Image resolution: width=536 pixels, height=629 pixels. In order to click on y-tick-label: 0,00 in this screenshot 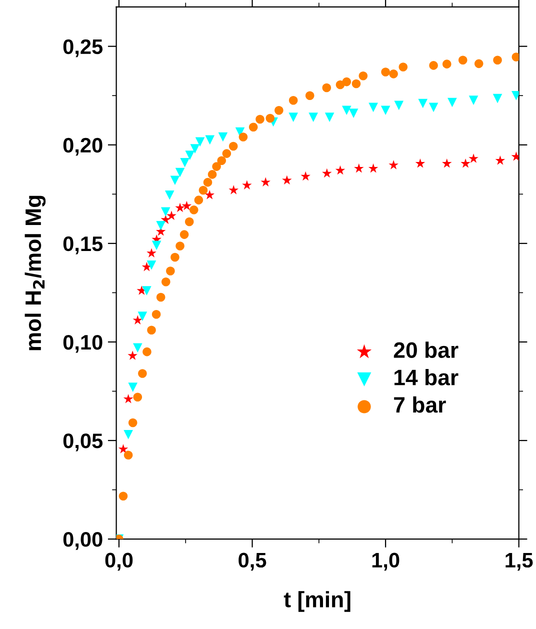, I will do `click(82, 541)`.